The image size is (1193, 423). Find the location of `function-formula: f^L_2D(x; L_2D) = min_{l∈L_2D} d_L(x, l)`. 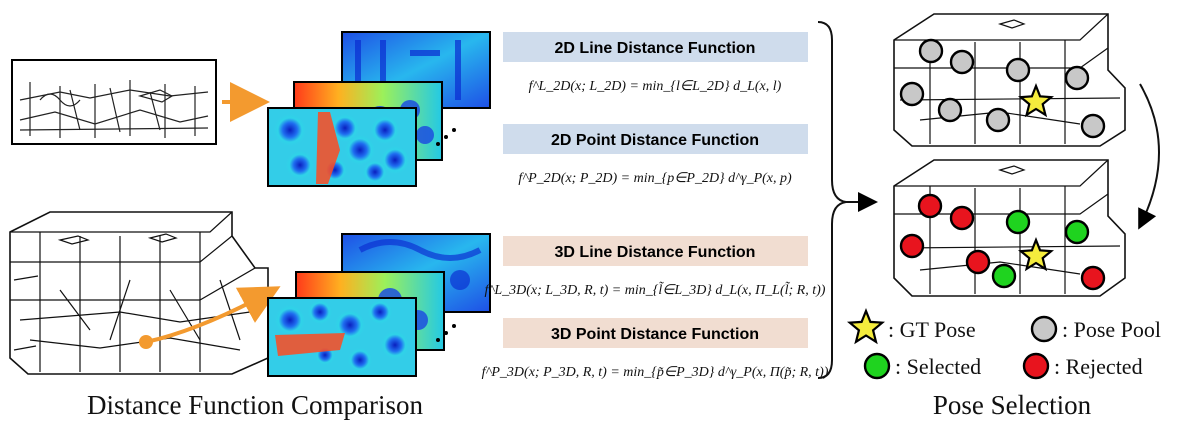

function-formula: f^L_2D(x; L_2D) = min_{l∈L_2D} d_L(x, l) is located at coordinates (655, 86).